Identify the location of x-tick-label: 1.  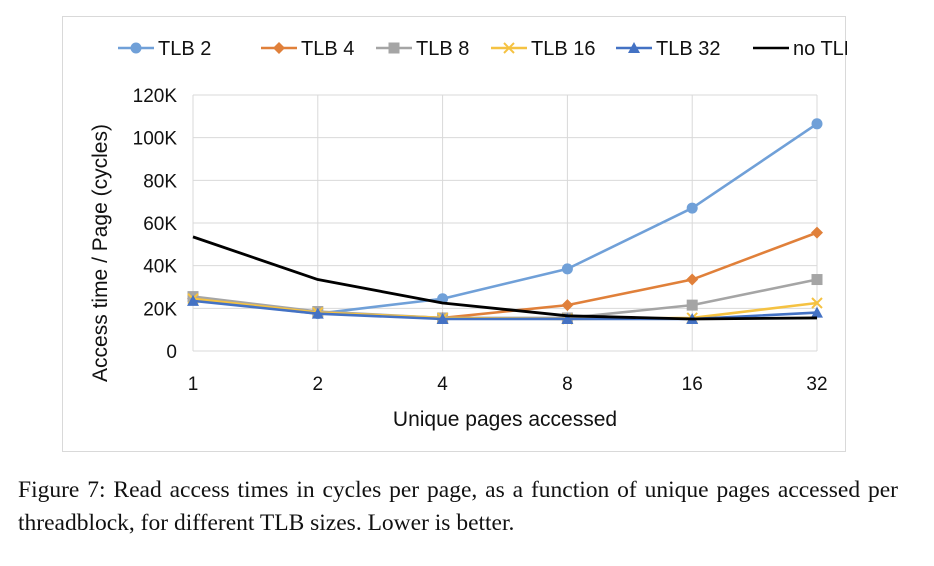
(193, 384).